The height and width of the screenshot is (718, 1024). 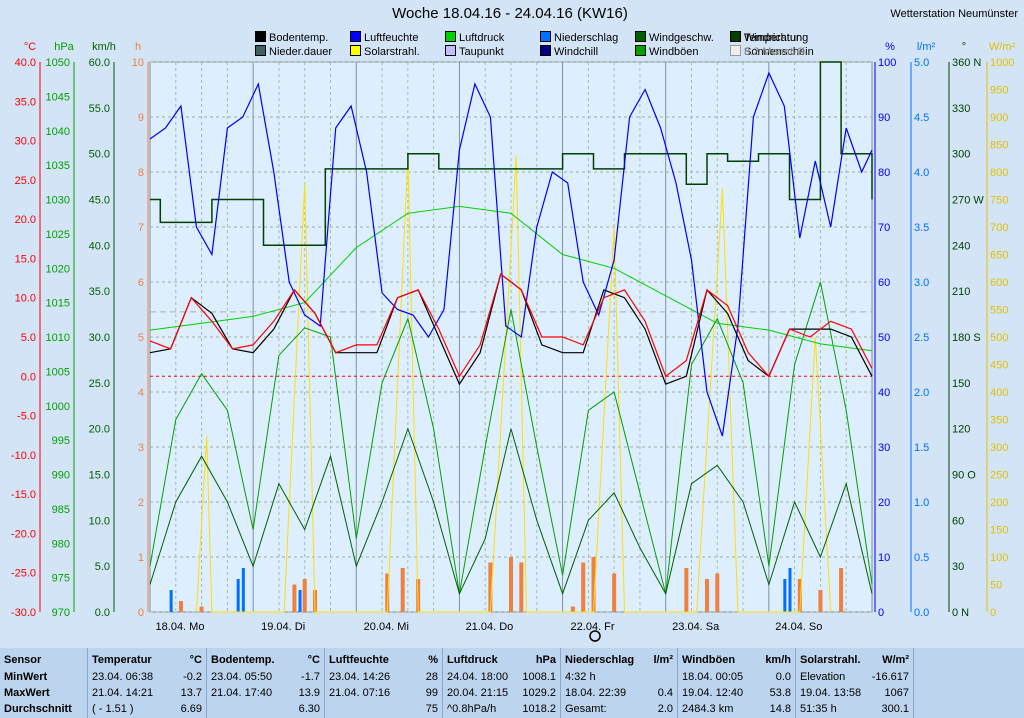 What do you see at coordinates (545, 660) in the screenshot?
I see `stats-cell: hPa` at bounding box center [545, 660].